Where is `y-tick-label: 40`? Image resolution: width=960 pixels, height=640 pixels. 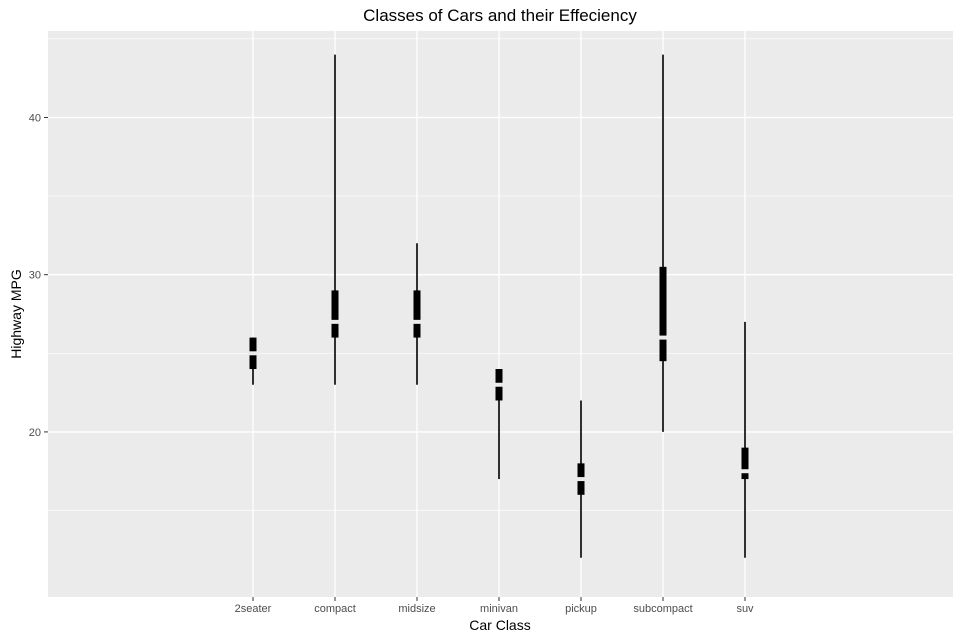 y-tick-label: 40 is located at coordinates (35, 118).